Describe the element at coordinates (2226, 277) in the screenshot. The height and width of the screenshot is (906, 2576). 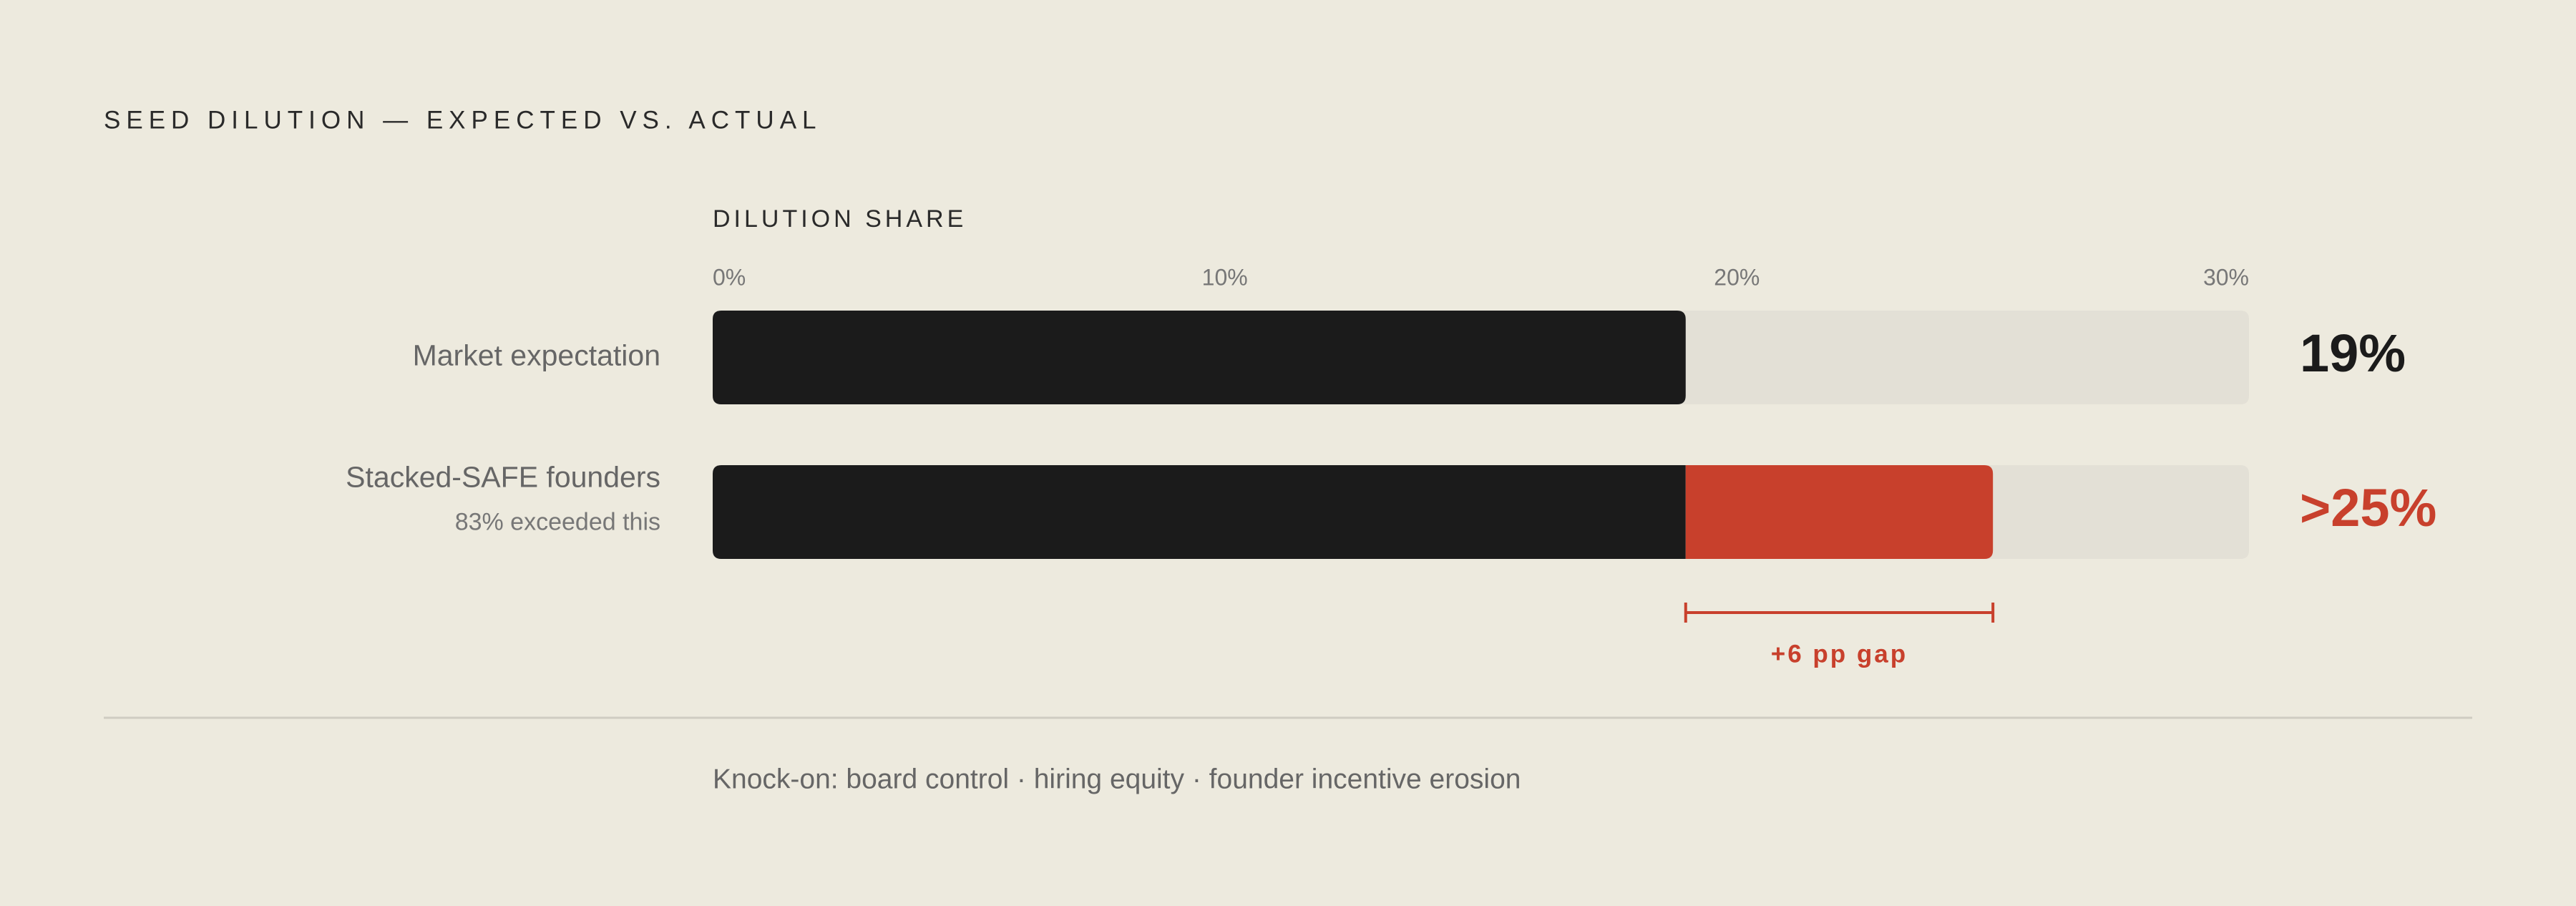
I see `x-tick-label: 30%` at that location.